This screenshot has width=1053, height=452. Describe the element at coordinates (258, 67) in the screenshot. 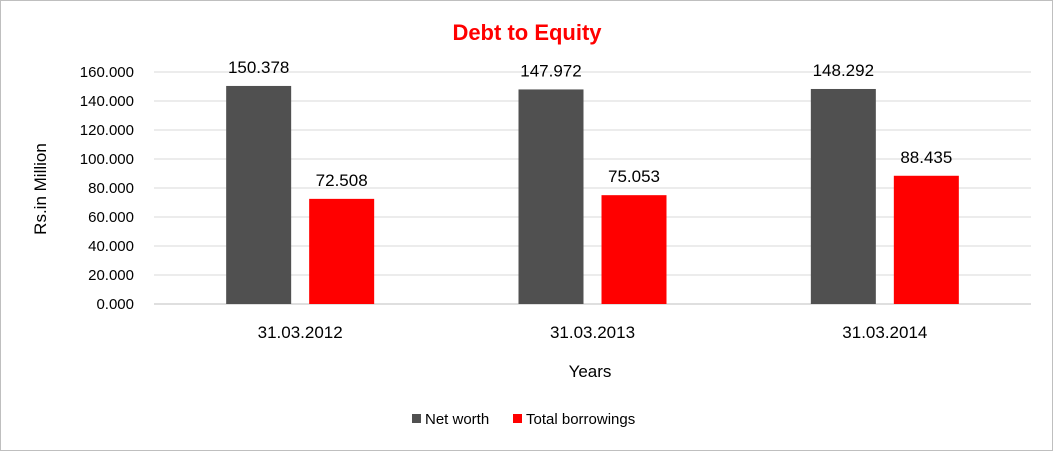

I see `data-label: 150.378` at that location.